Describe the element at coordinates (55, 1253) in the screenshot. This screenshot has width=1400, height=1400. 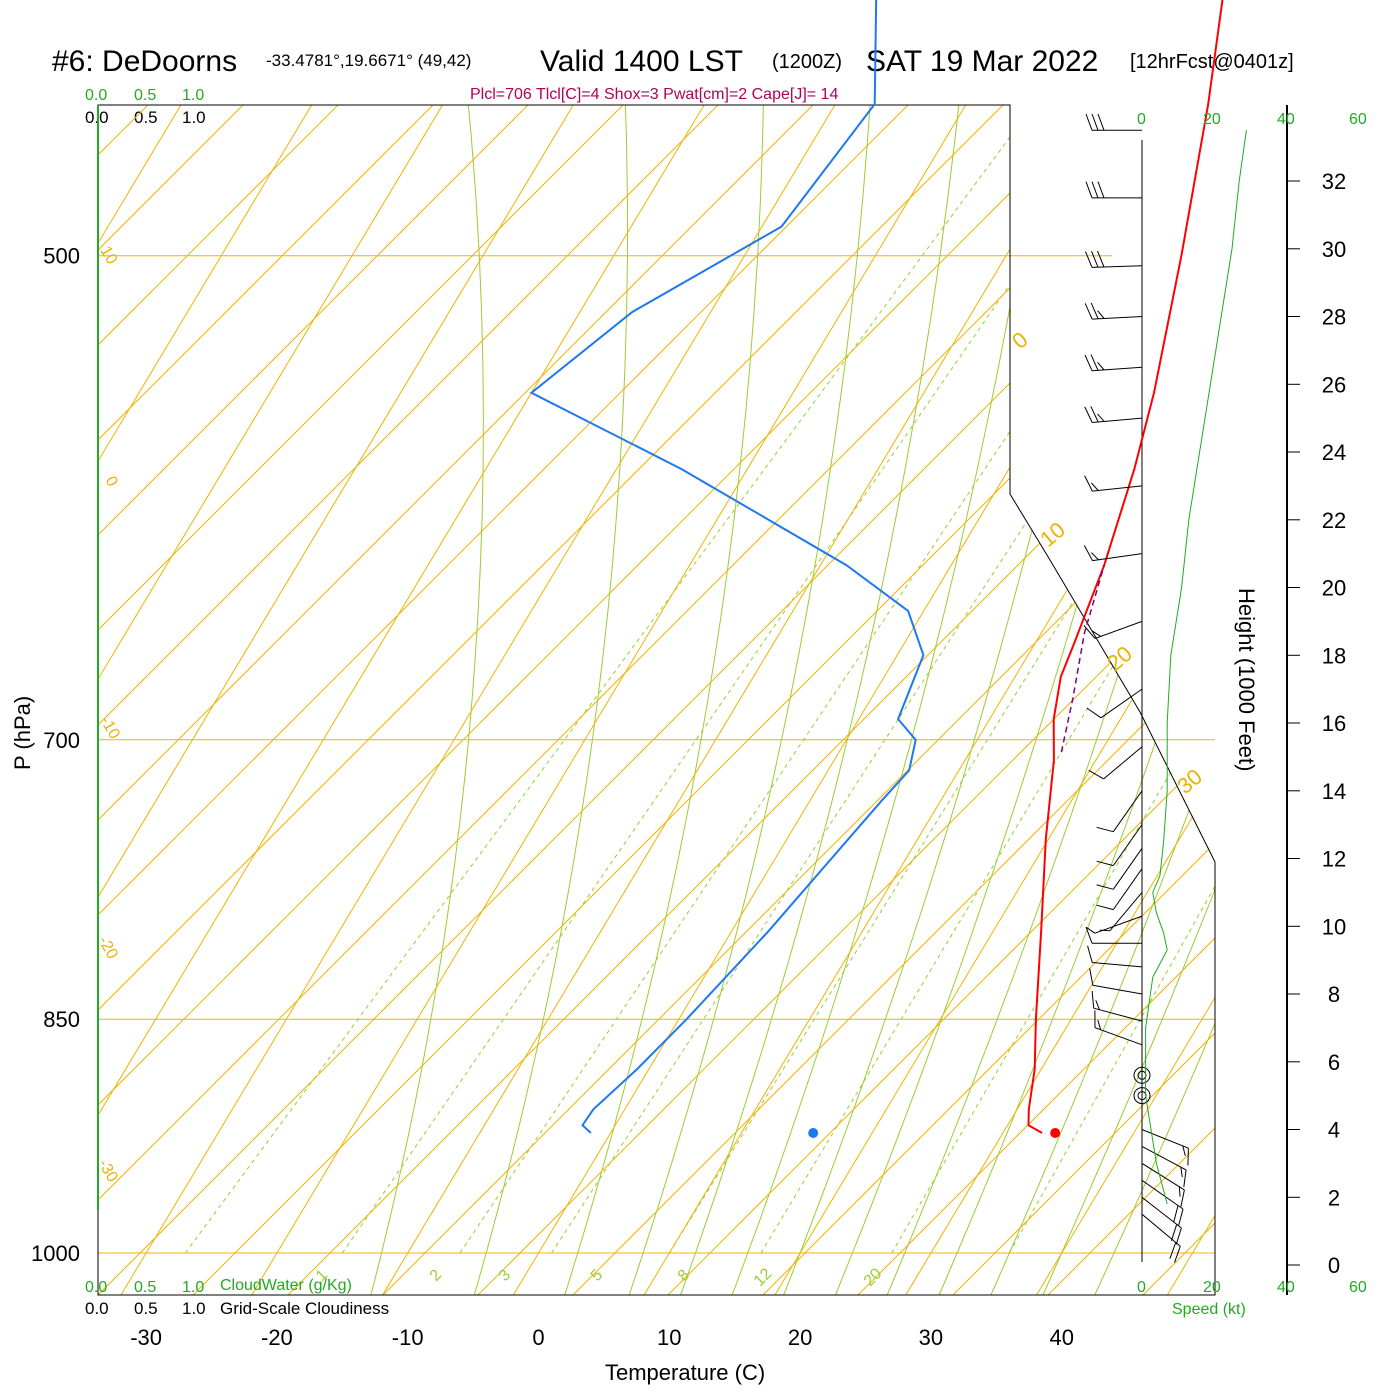
I see `p-tick-1000: 1000` at that location.